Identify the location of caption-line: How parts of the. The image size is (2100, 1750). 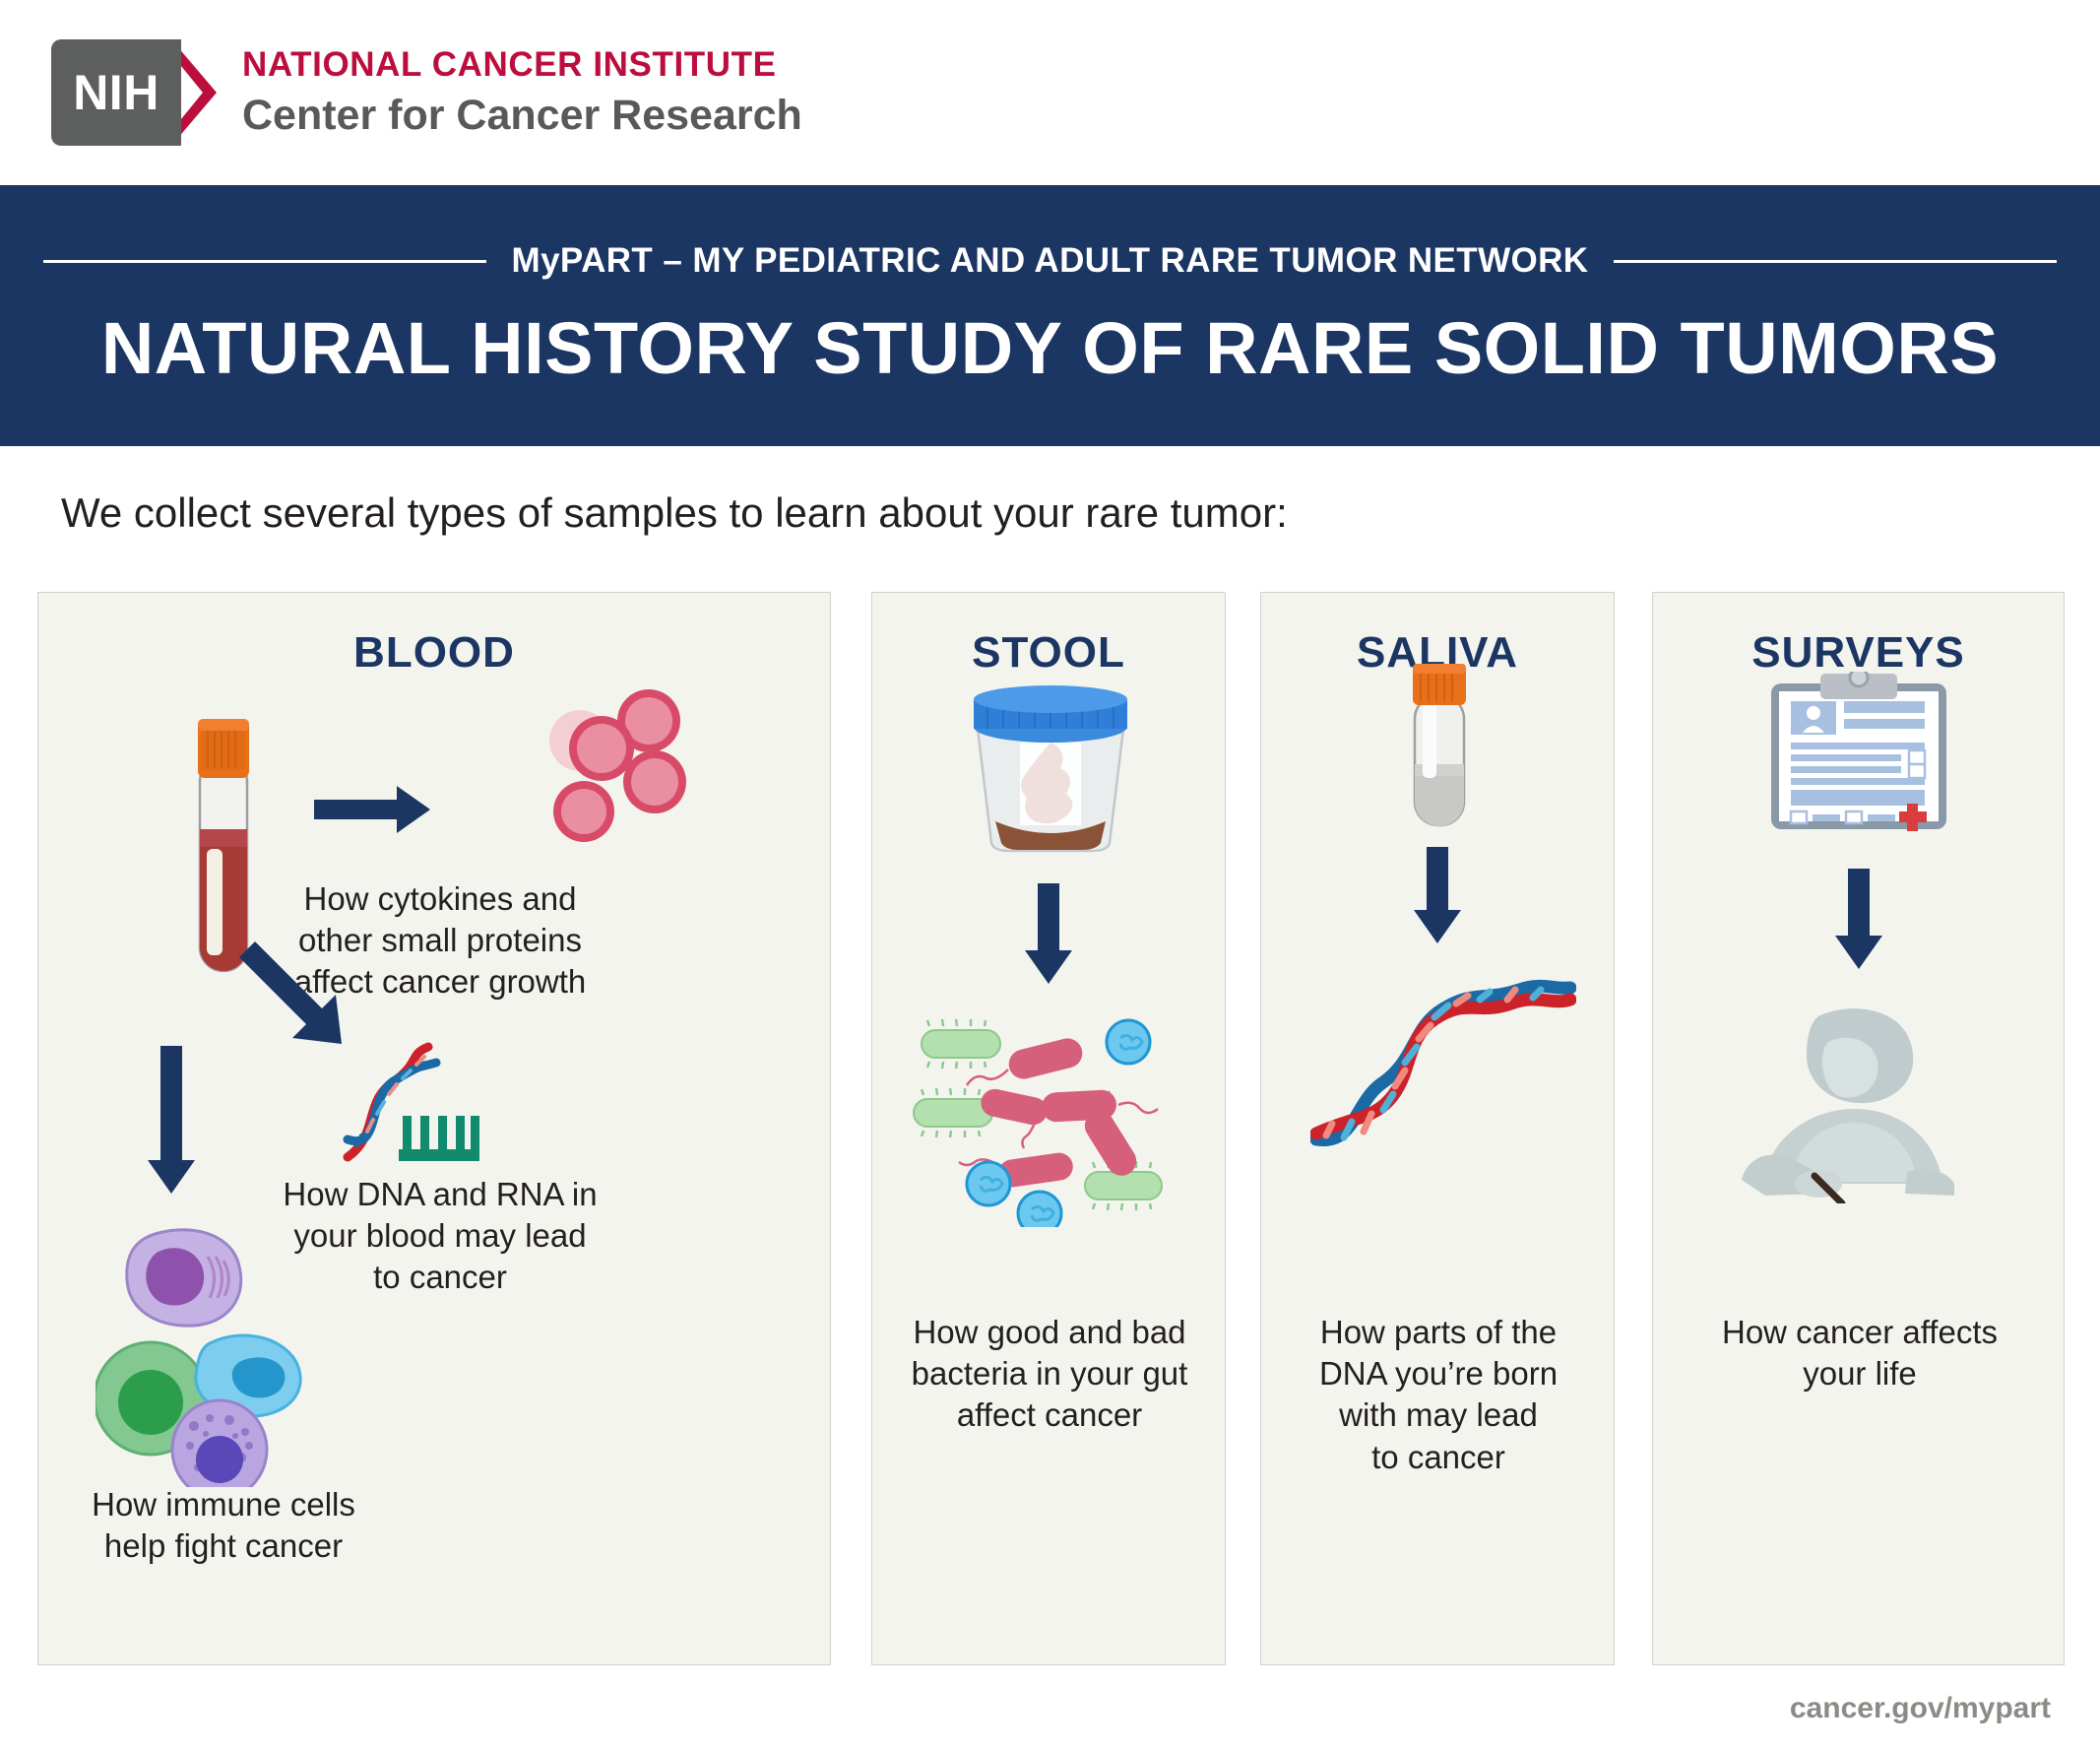
(1438, 1332).